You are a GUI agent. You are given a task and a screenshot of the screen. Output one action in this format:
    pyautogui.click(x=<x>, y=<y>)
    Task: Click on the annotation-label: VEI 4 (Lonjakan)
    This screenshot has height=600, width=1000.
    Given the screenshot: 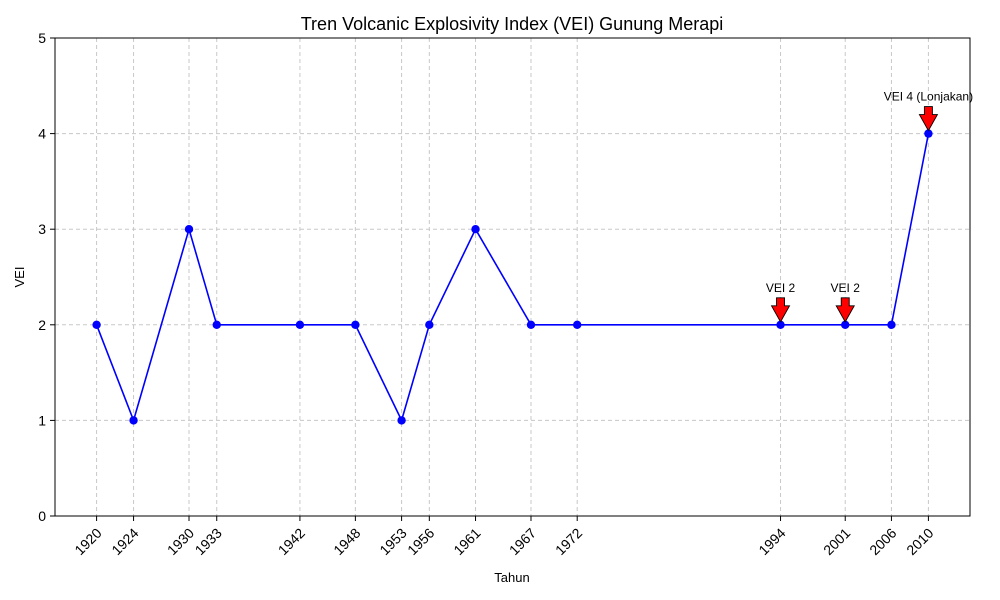 What is the action you would take?
    pyautogui.click(x=928, y=97)
    